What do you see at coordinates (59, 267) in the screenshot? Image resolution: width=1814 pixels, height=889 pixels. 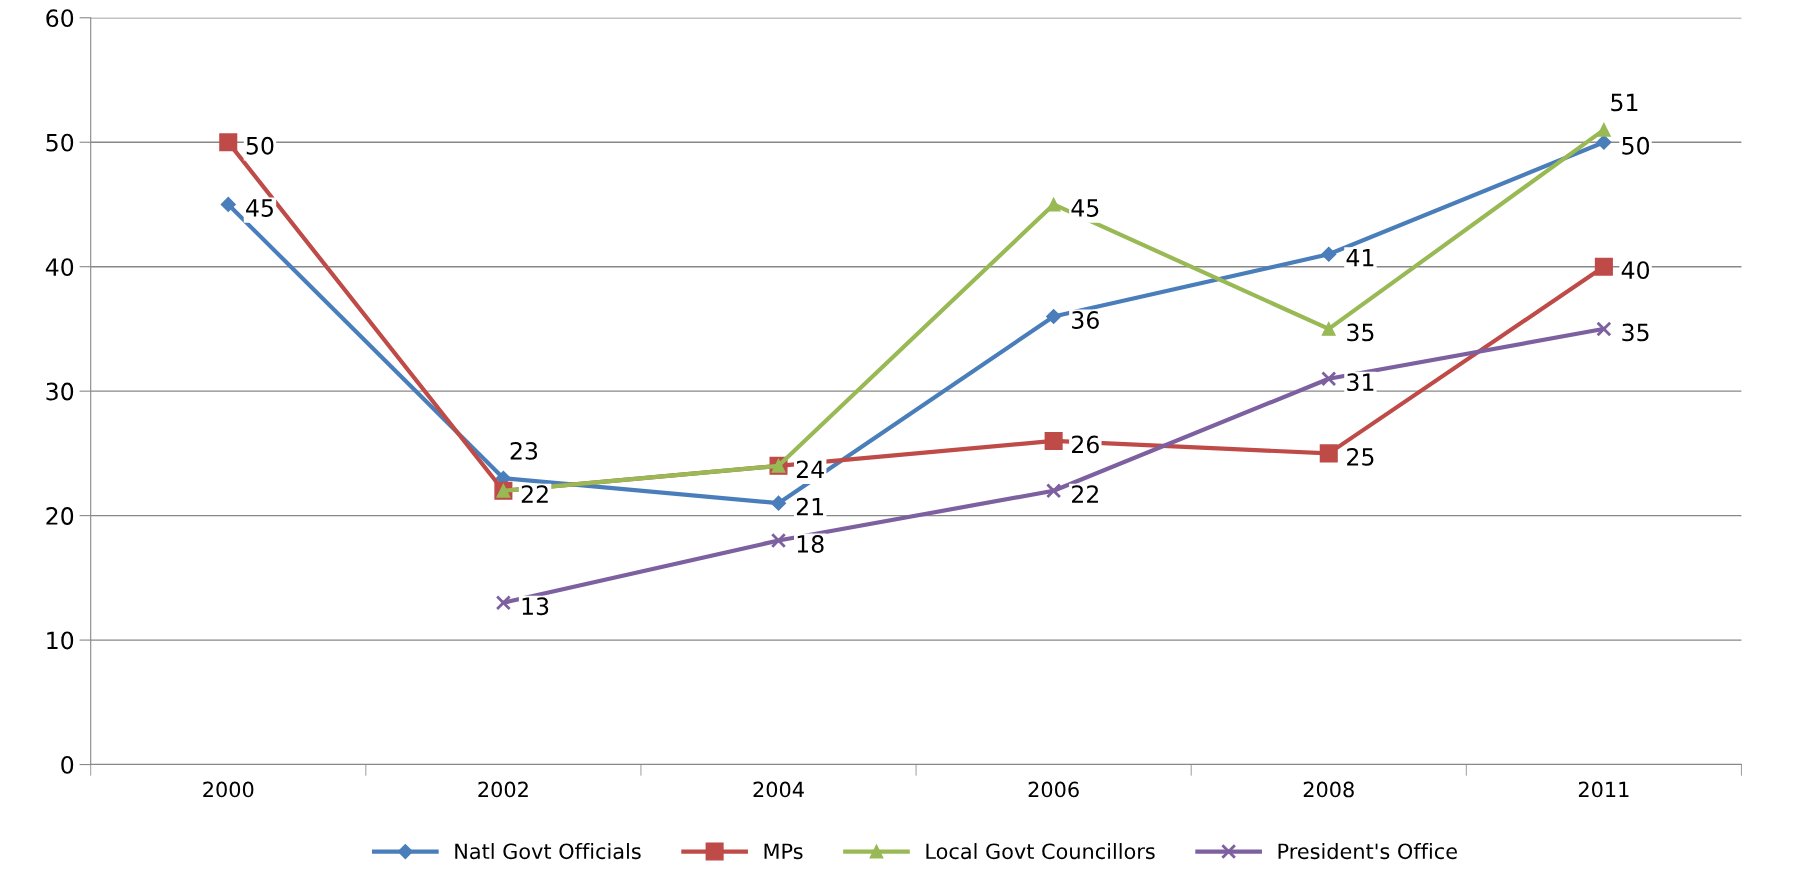 I see `y-tick-label: 40` at bounding box center [59, 267].